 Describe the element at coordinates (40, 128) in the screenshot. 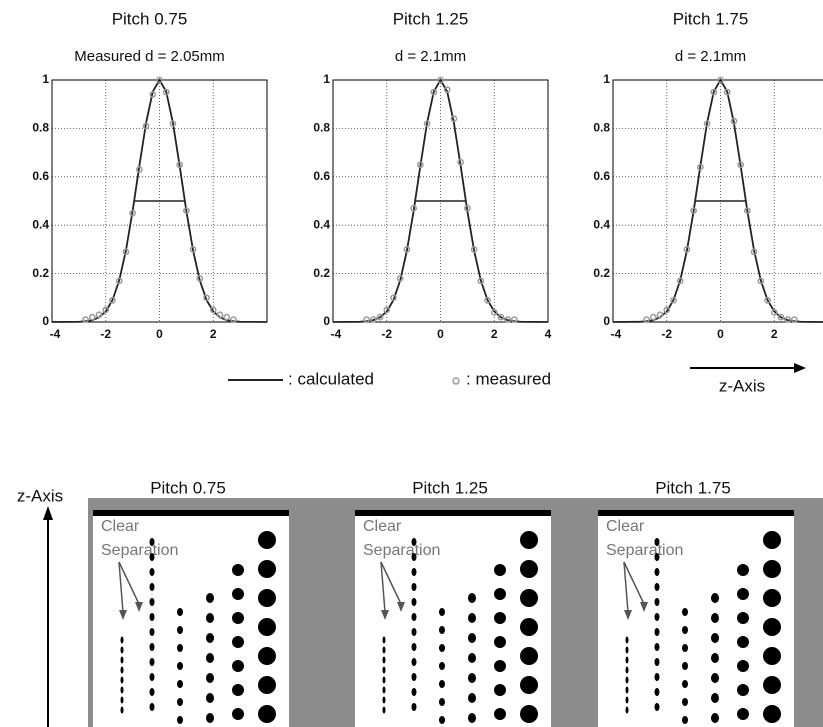

I see `y-tick-label: 0.8` at that location.